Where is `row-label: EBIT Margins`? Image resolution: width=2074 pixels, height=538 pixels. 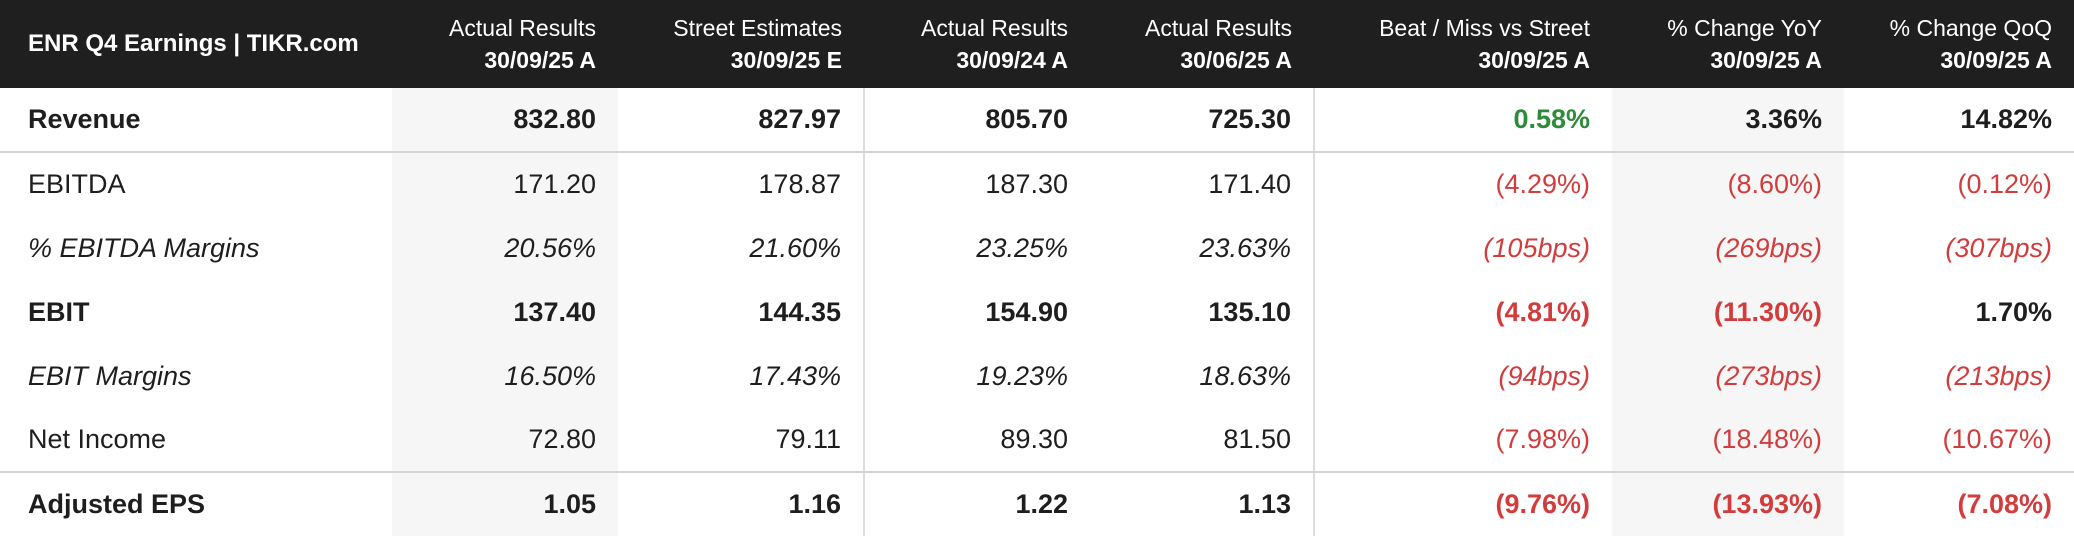 row-label: EBIT Margins is located at coordinates (110, 375).